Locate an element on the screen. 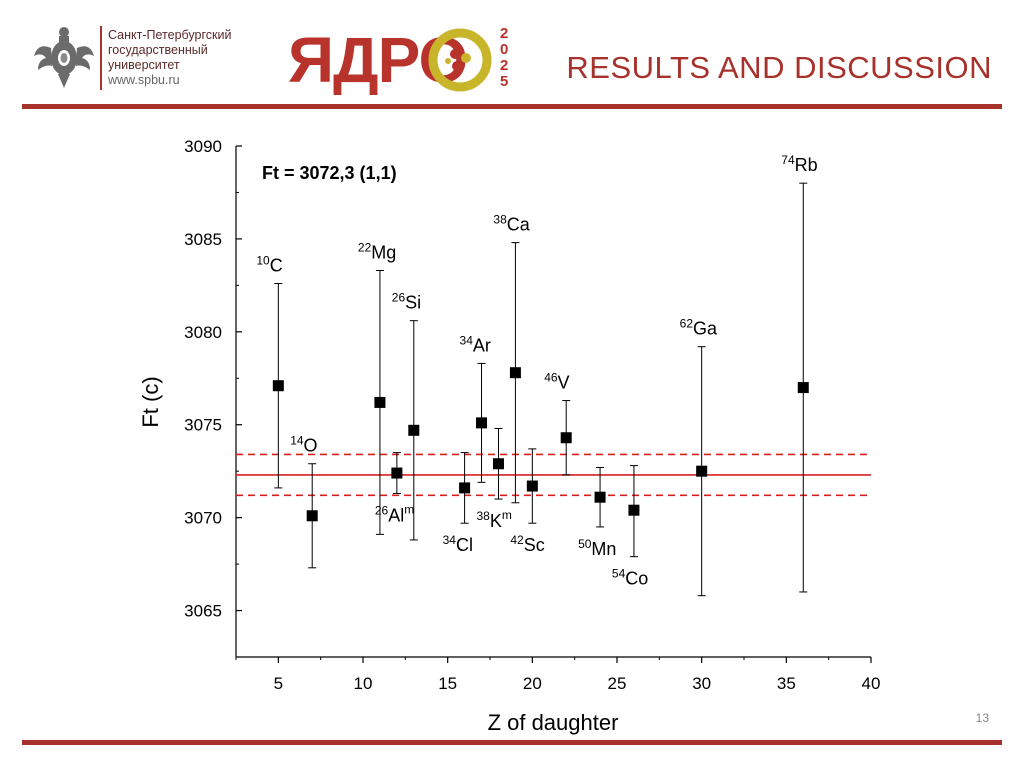 This screenshot has width=1024, height=768. data-point-62Ga is located at coordinates (702, 471).